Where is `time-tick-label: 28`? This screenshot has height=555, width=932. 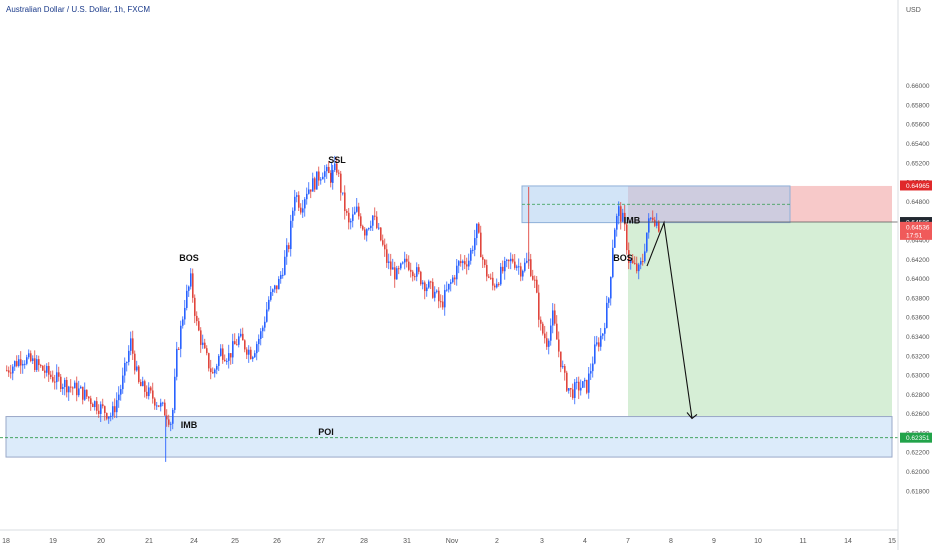 time-tick-label: 28 is located at coordinates (364, 541).